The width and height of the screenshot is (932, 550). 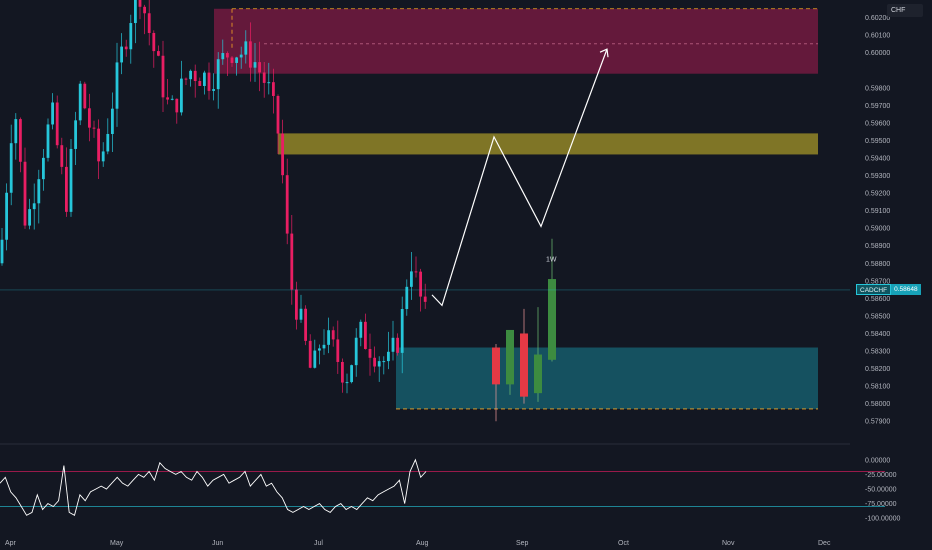 I want to click on price-tick-label: 0.59400, so click(x=877, y=158).